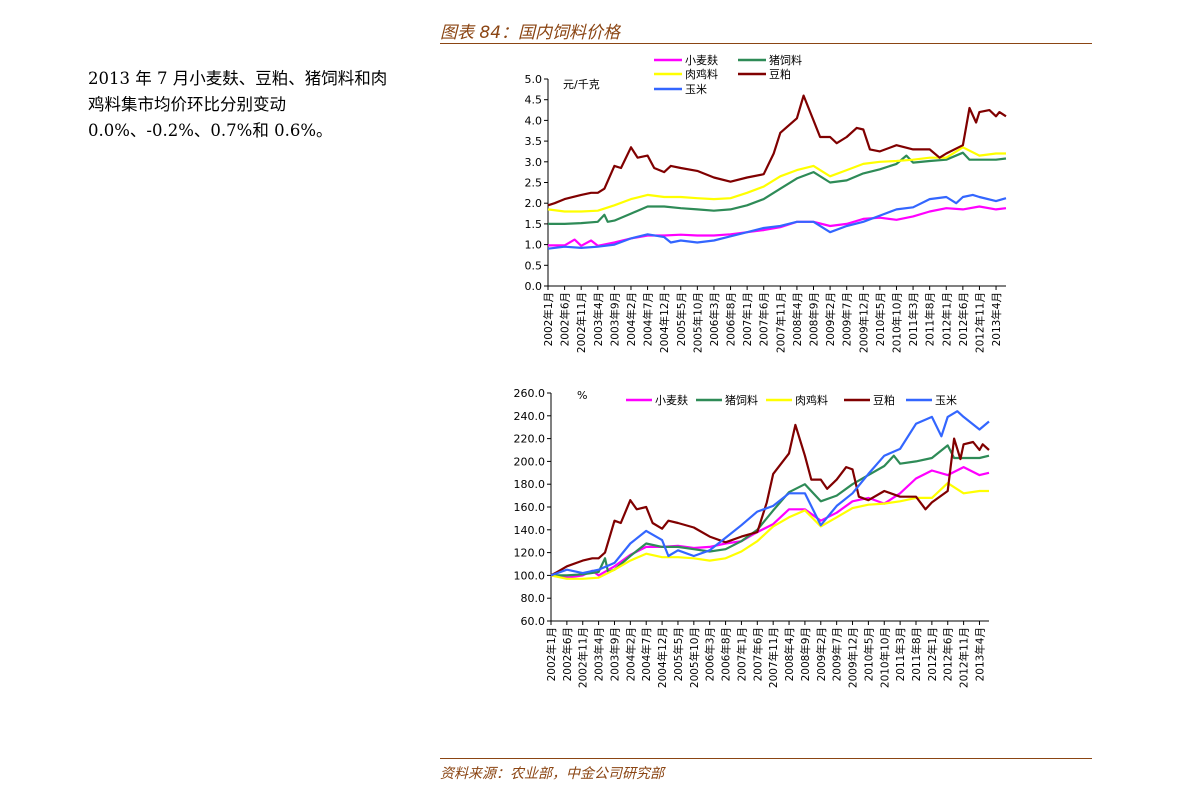 This screenshot has width=1191, height=799. Describe the element at coordinates (821, 654) in the screenshot. I see `x-tick-label: 2009年2月` at that location.